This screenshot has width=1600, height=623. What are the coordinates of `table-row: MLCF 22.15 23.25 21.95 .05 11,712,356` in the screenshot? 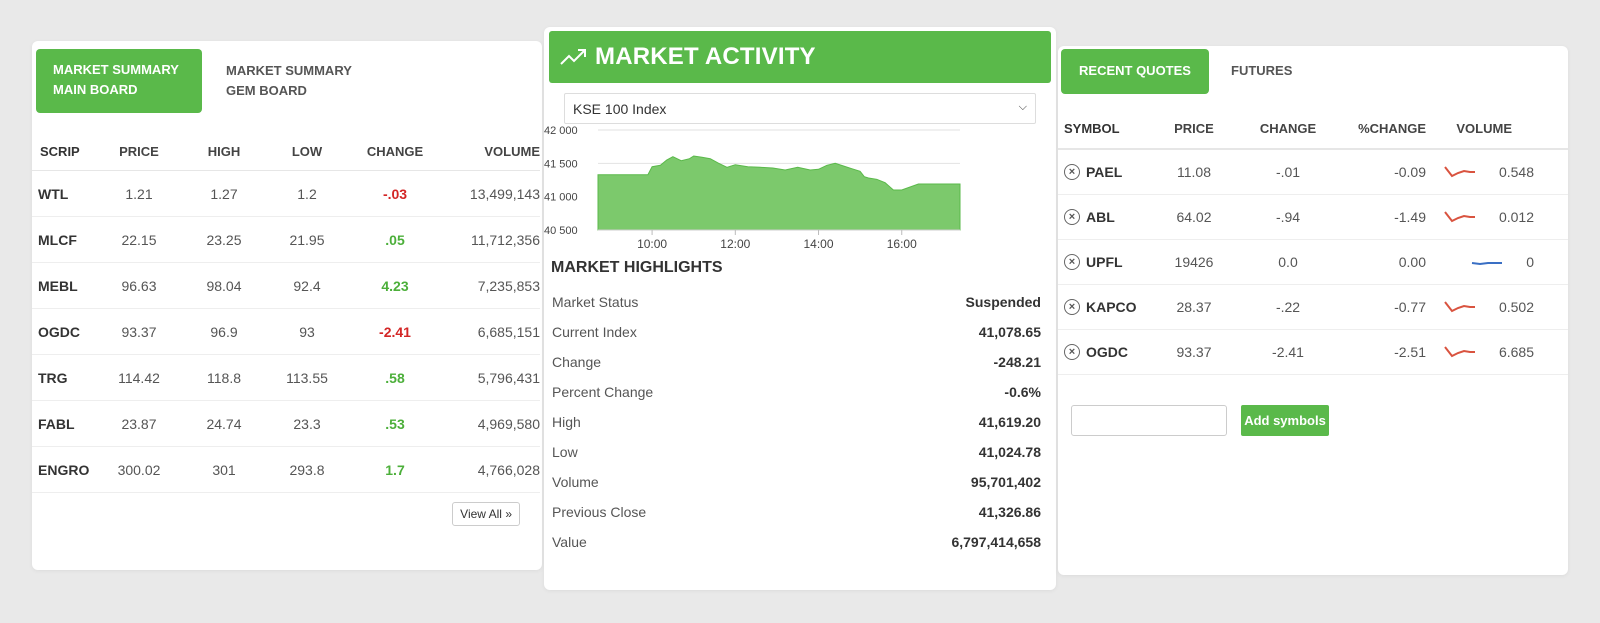 It's located at (286, 240).